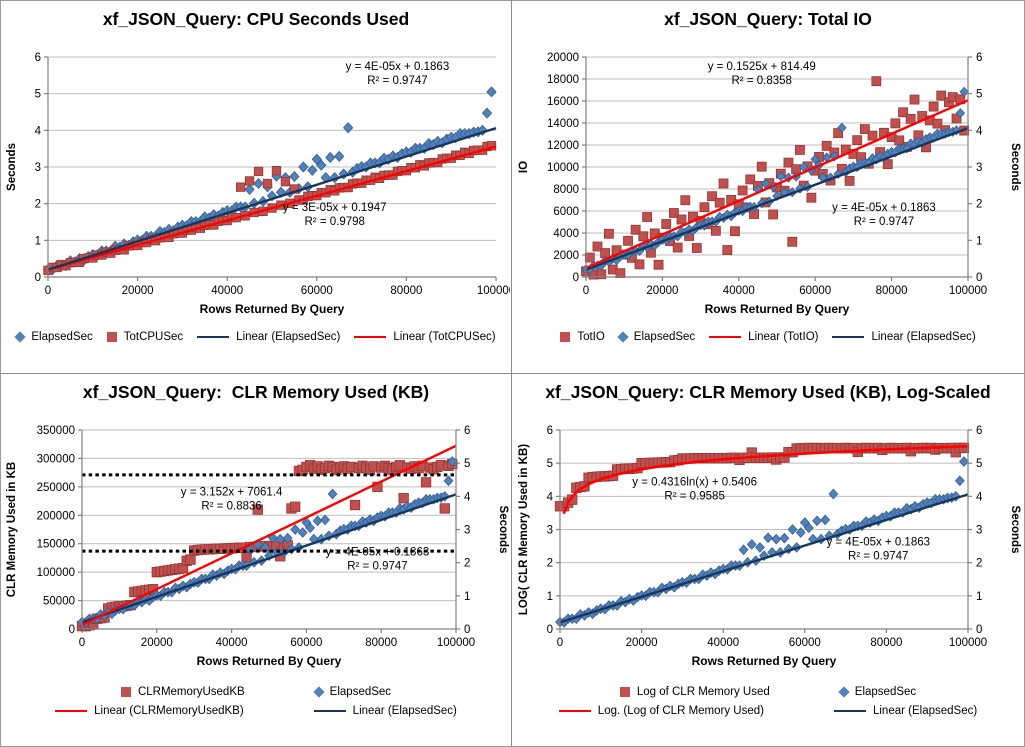 This screenshot has height=747, width=1025. What do you see at coordinates (444, 337) in the screenshot?
I see `legend-label: Linear (TotCPUSec)` at bounding box center [444, 337].